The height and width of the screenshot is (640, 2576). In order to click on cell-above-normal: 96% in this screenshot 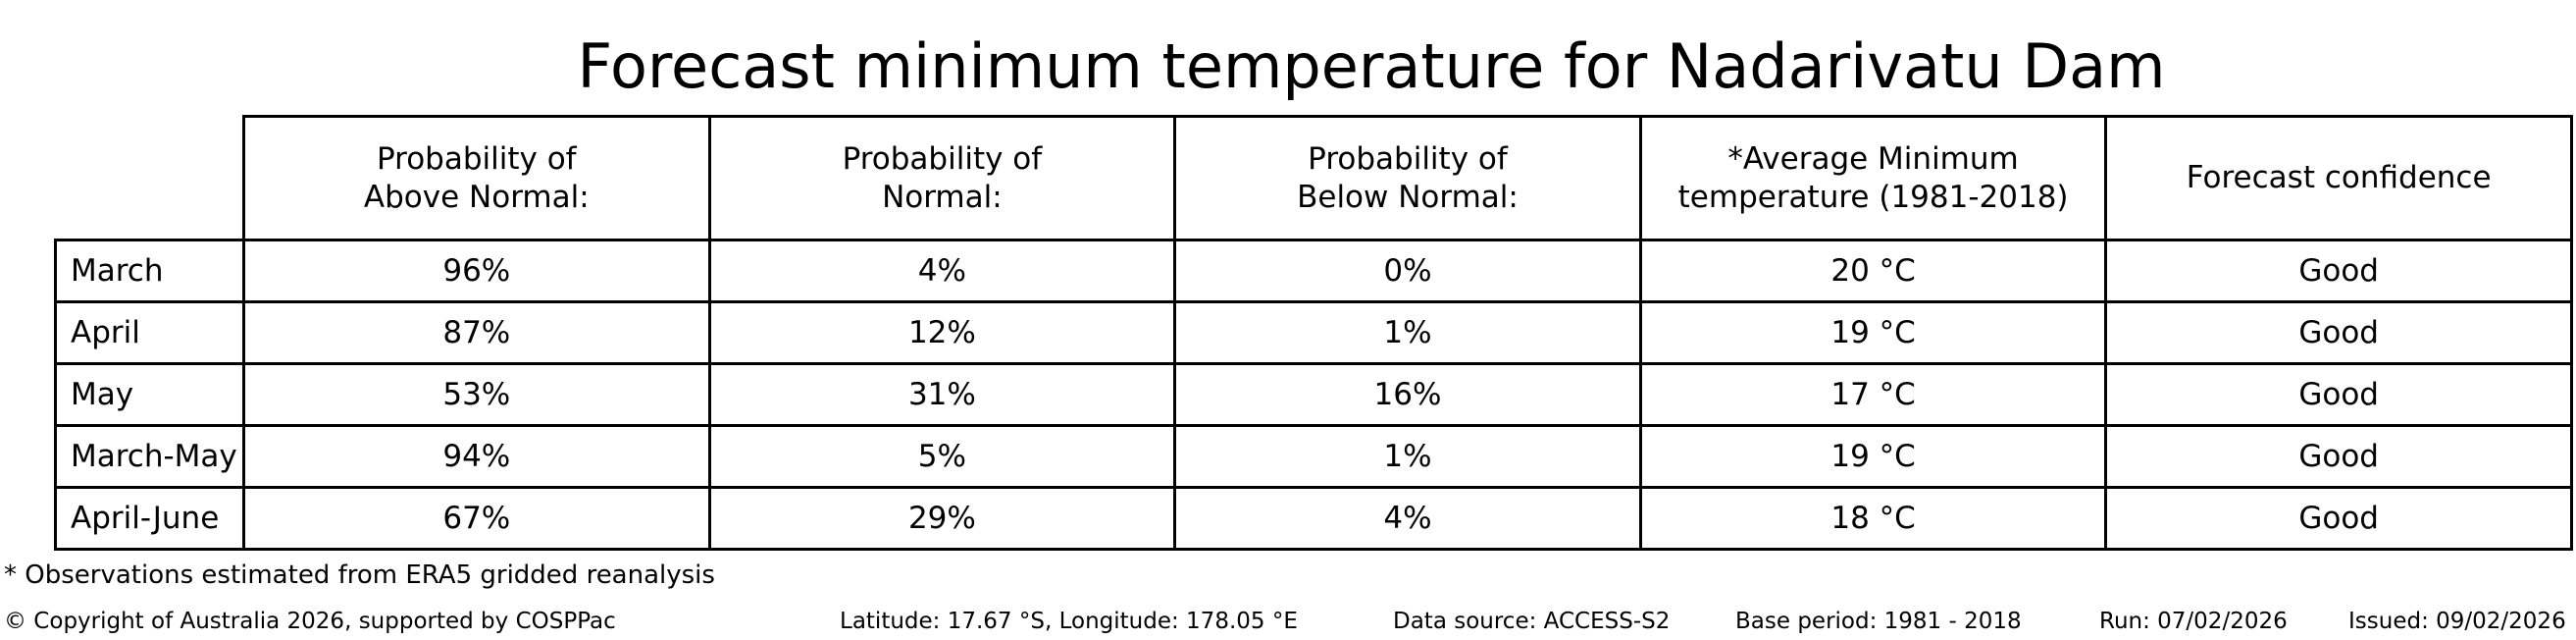, I will do `click(476, 271)`.